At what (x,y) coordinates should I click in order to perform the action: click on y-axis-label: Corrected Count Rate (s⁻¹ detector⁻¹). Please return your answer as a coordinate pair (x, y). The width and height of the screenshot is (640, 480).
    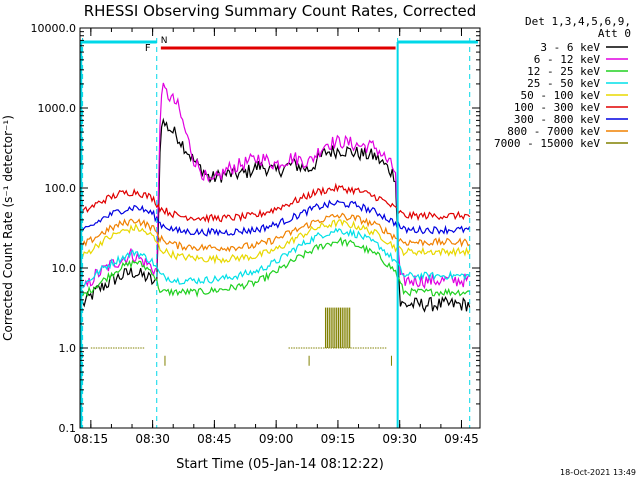
    Looking at the image, I should click on (8, 228).